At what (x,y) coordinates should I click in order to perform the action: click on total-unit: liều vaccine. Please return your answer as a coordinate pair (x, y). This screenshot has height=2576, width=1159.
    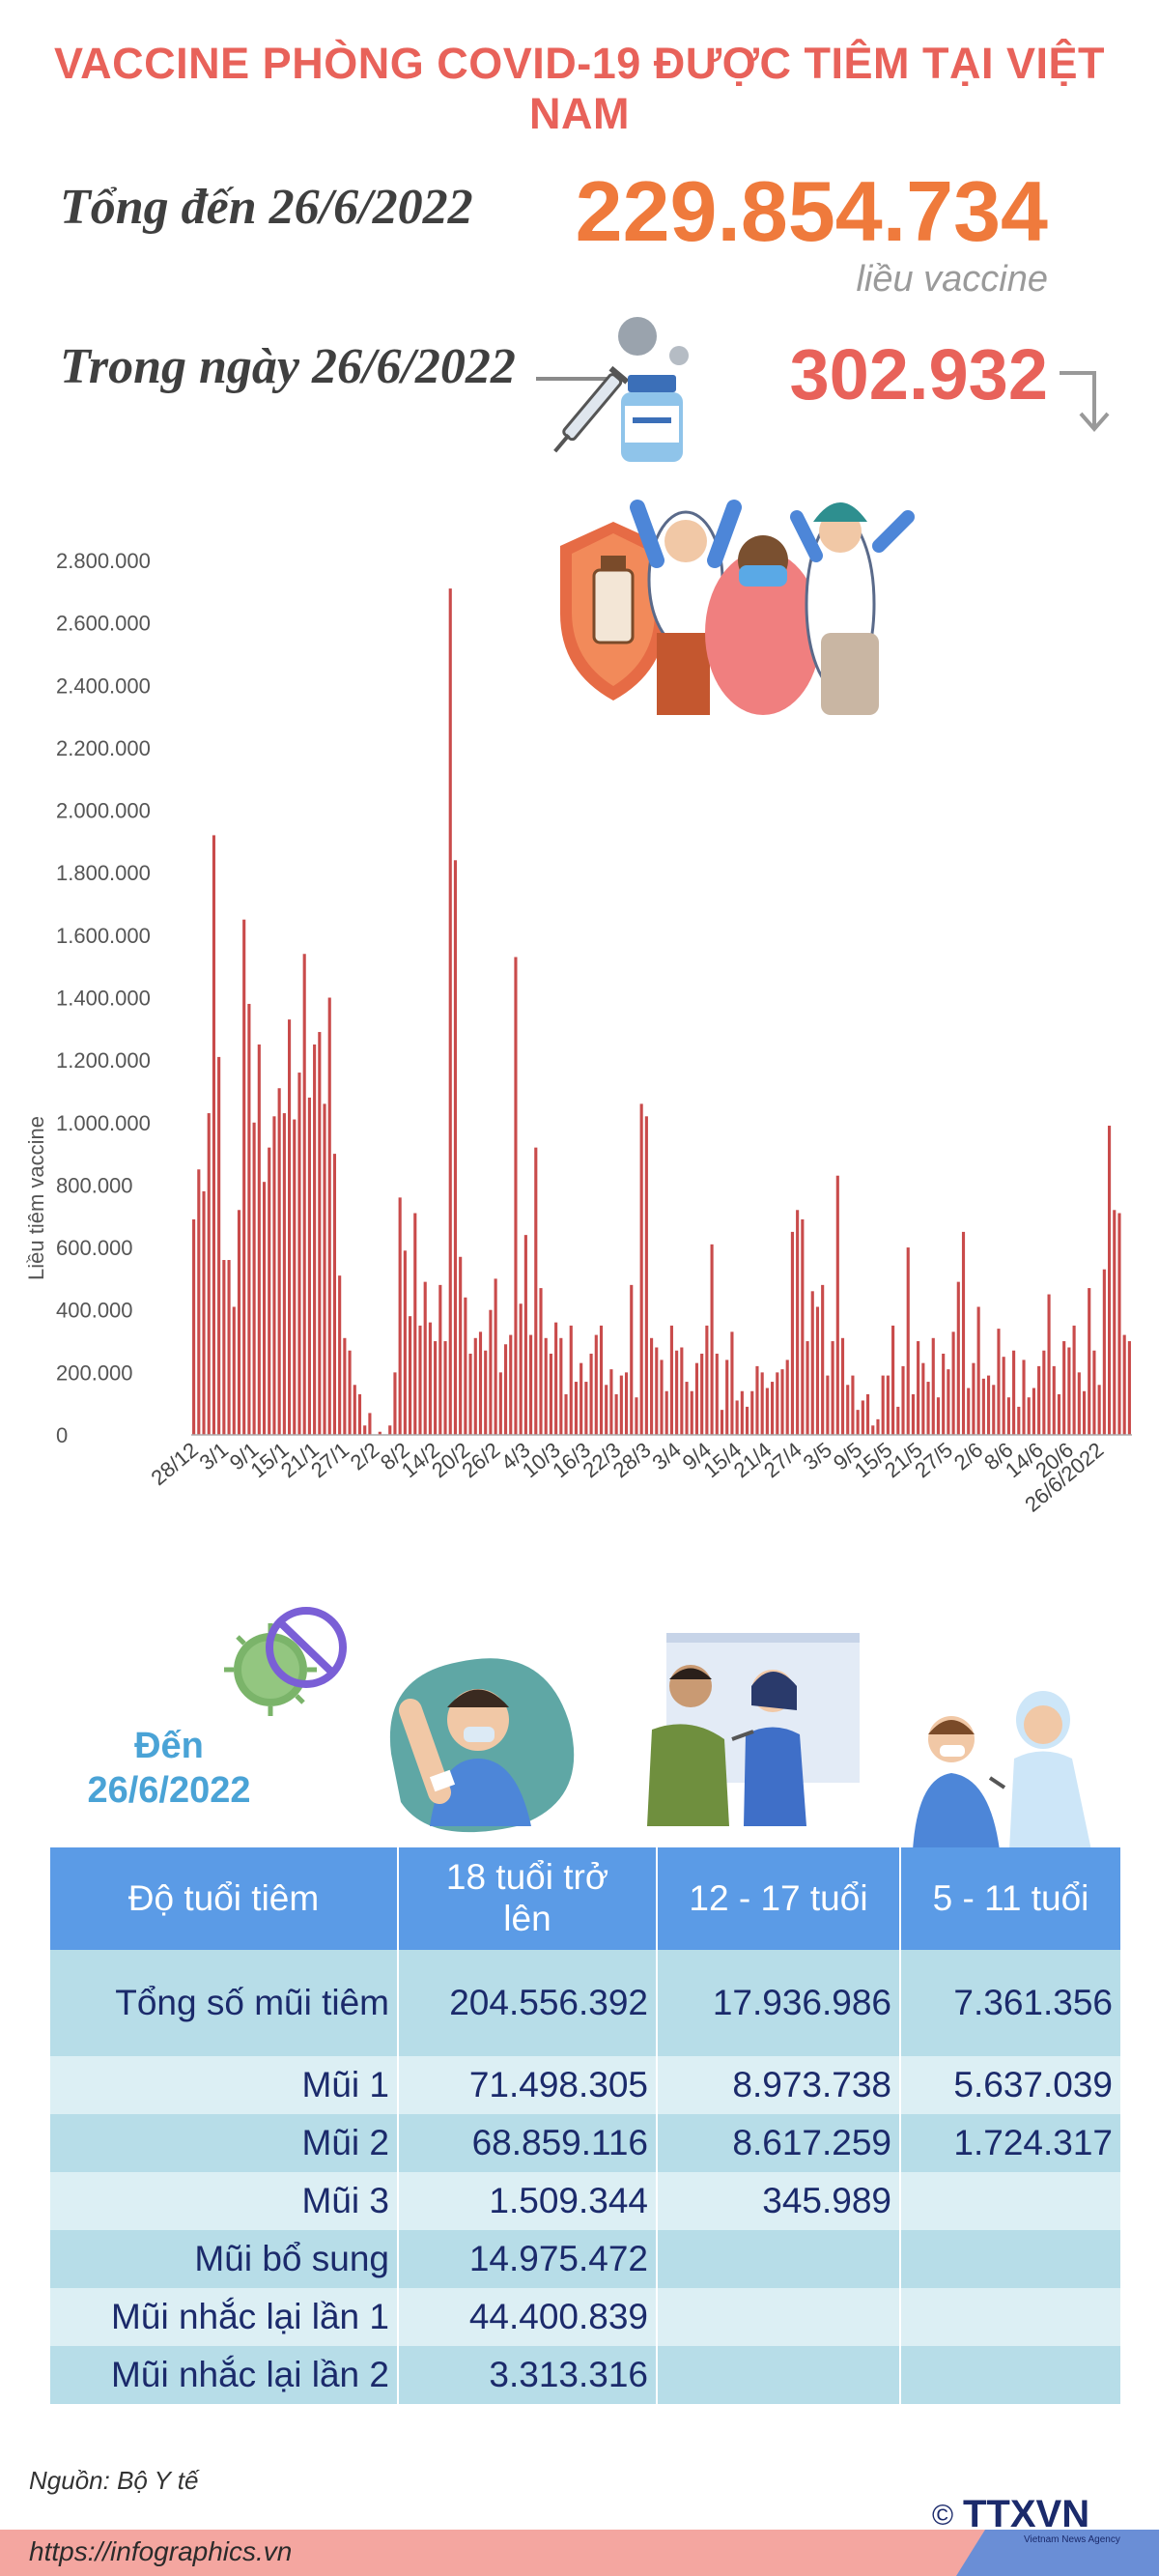
    Looking at the image, I should click on (952, 280).